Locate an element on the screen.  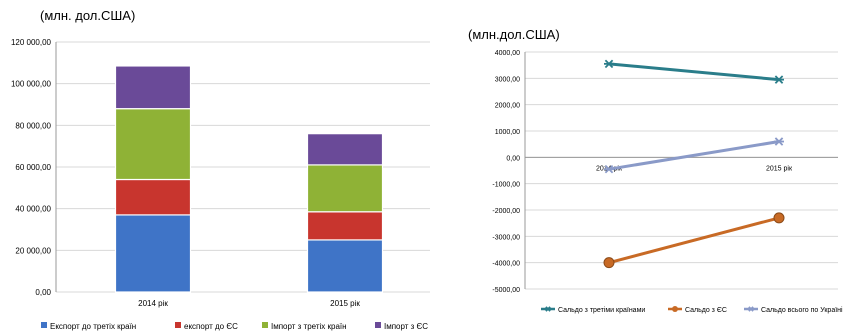
y-tick-label: -5000,00 is located at coordinates (506, 290).